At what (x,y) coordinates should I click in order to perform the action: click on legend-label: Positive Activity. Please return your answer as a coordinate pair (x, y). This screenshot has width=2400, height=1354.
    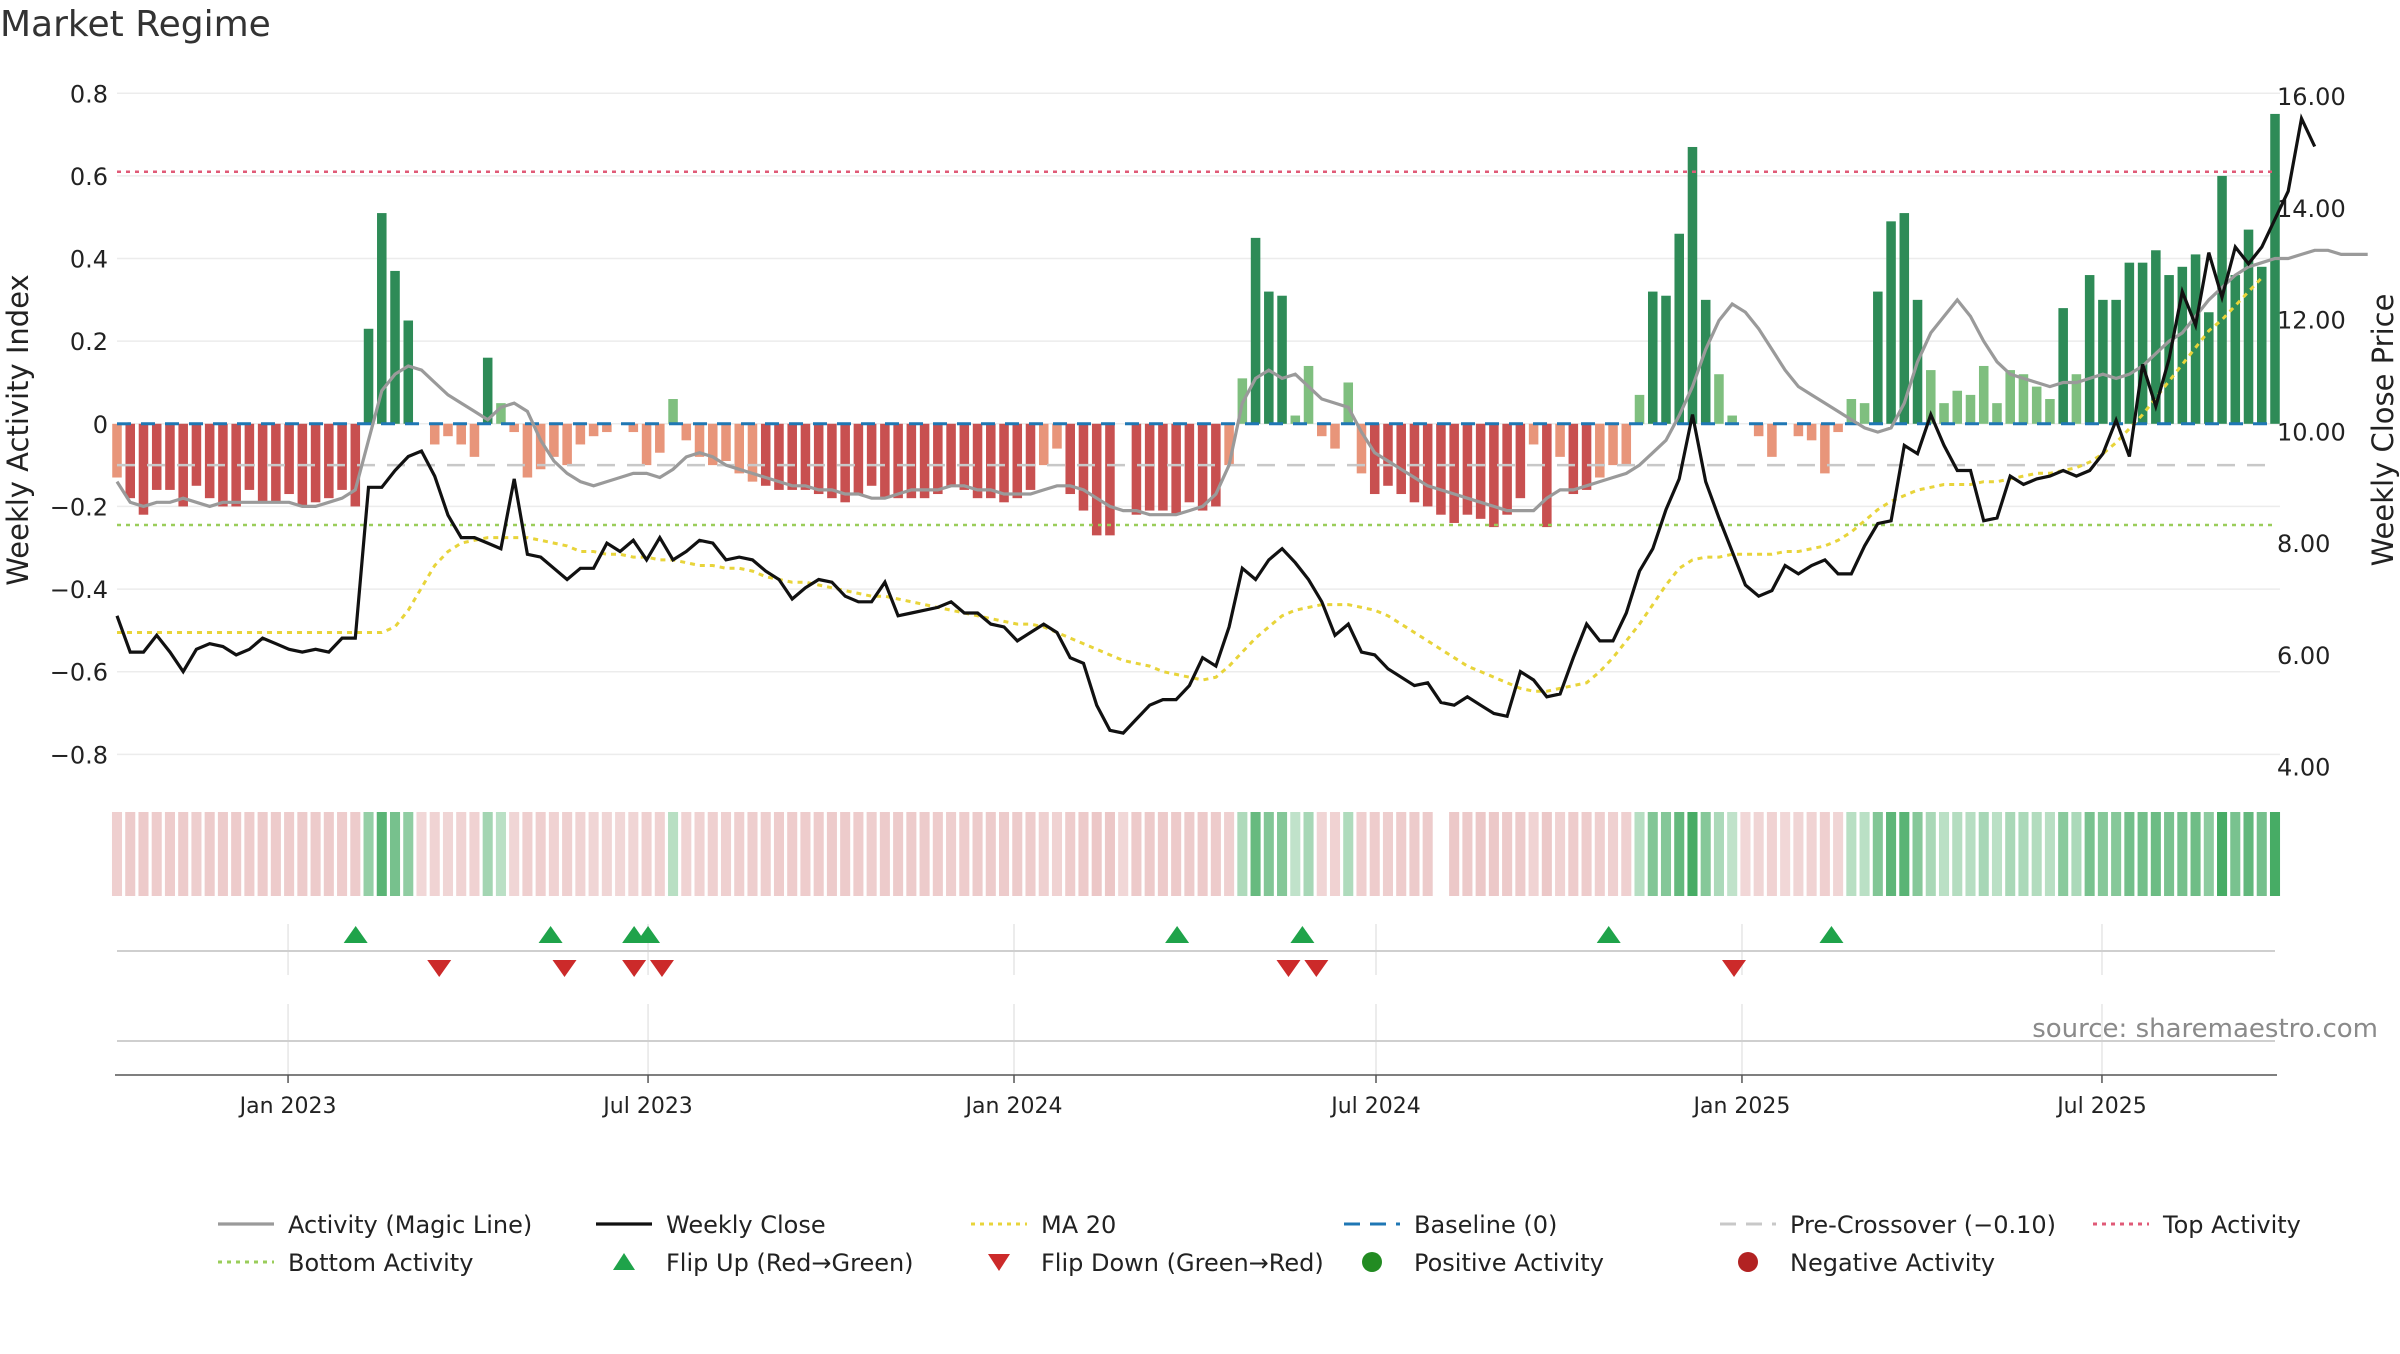
    Looking at the image, I should click on (1509, 1263).